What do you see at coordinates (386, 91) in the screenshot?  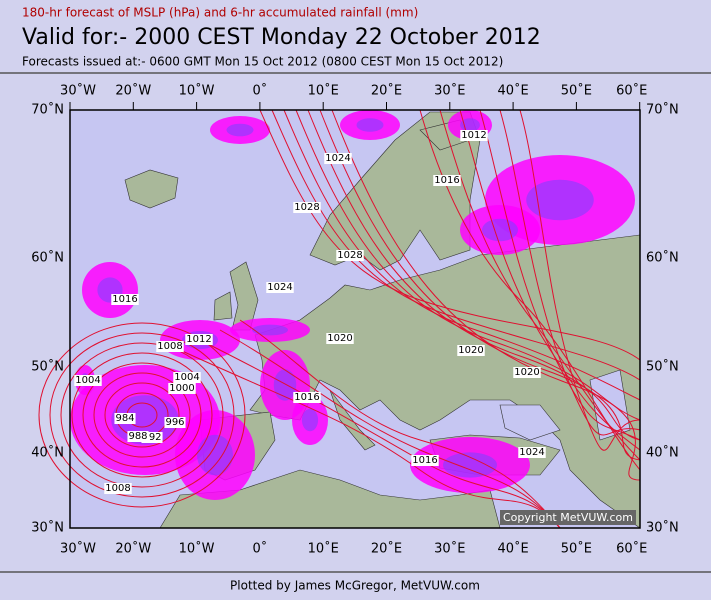 I see `lon-label-top: 20˚E` at bounding box center [386, 91].